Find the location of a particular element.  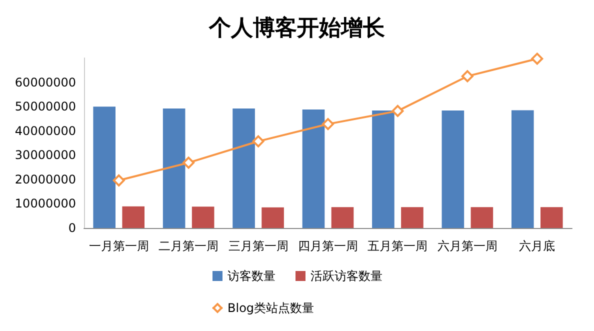

y-tick-label: 50000000 is located at coordinates (45, 107).